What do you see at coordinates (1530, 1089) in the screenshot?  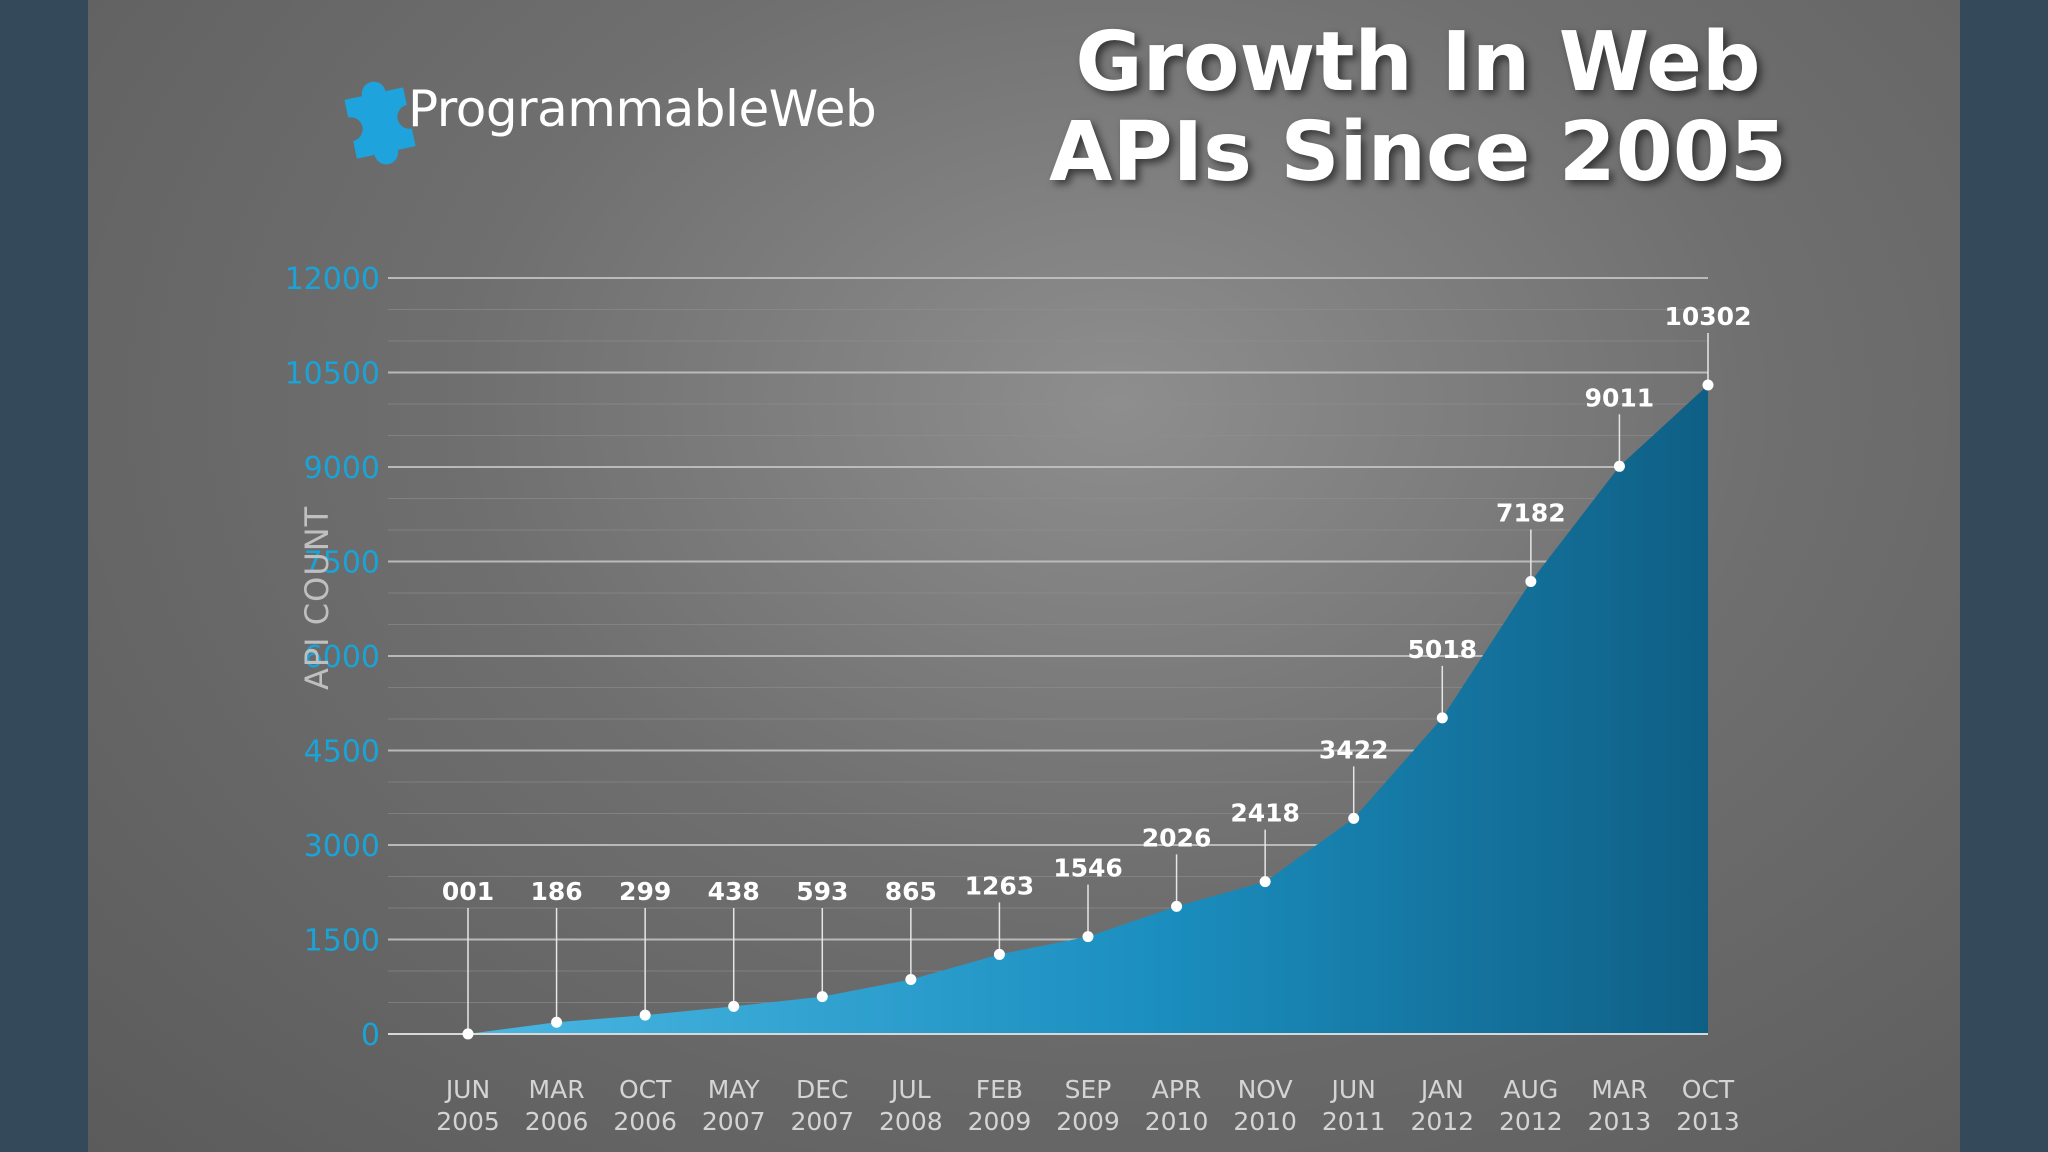 I see `x-tick-label: AUG` at bounding box center [1530, 1089].